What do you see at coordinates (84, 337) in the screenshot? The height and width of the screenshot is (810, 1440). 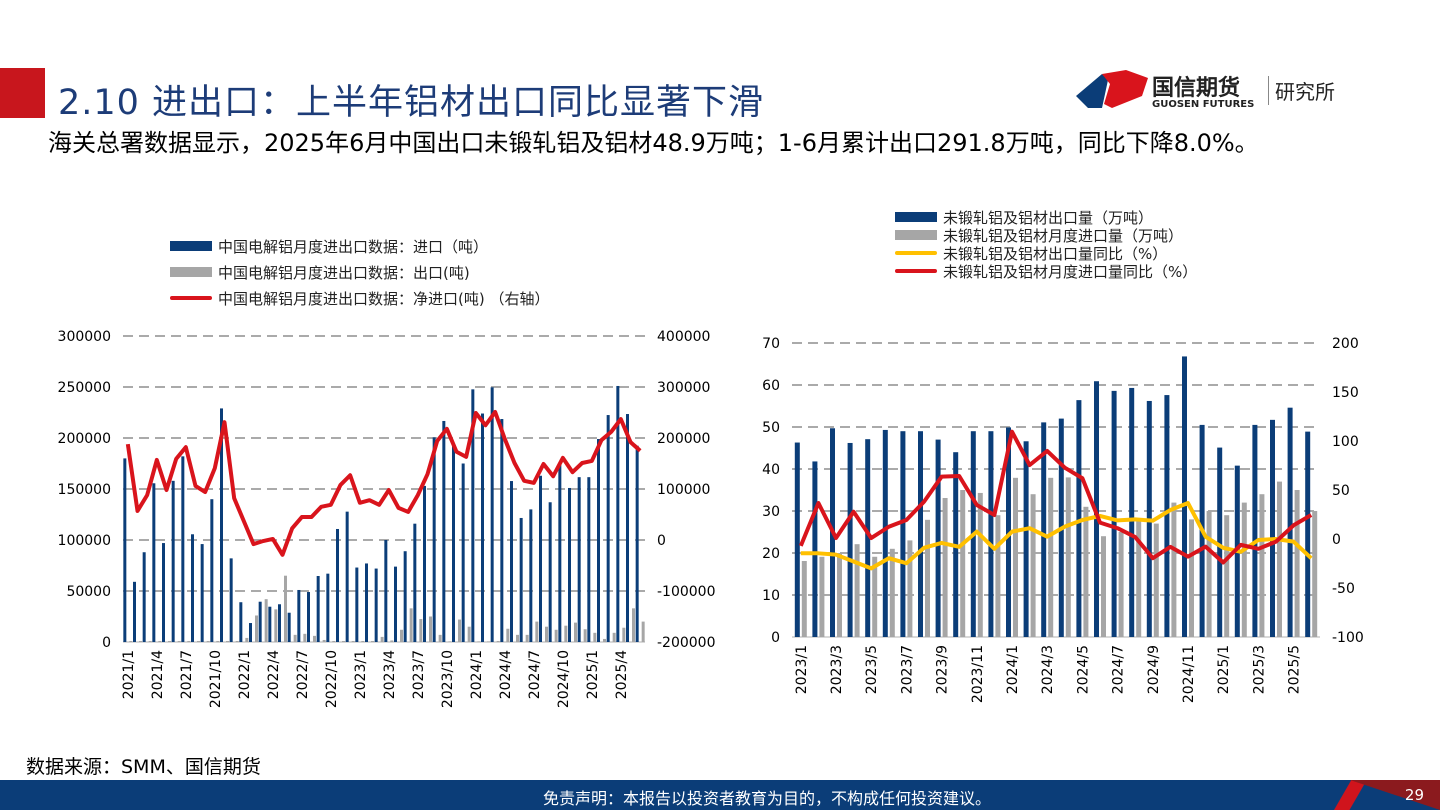 I see `y-tick-label: 300000` at bounding box center [84, 337].